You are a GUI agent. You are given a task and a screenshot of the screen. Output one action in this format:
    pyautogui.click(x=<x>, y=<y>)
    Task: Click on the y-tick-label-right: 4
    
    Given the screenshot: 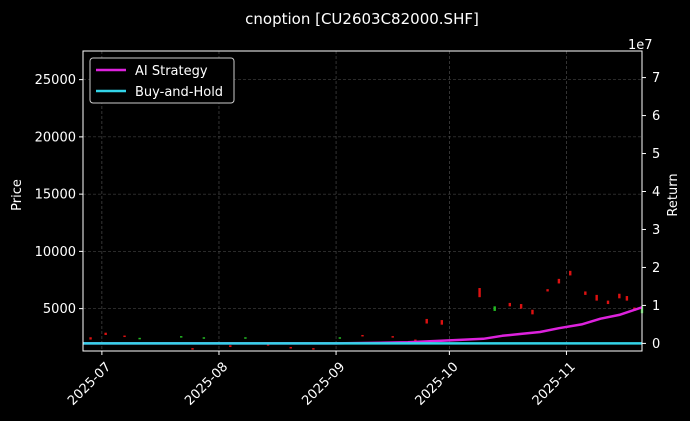 What is the action you would take?
    pyautogui.click(x=656, y=192)
    